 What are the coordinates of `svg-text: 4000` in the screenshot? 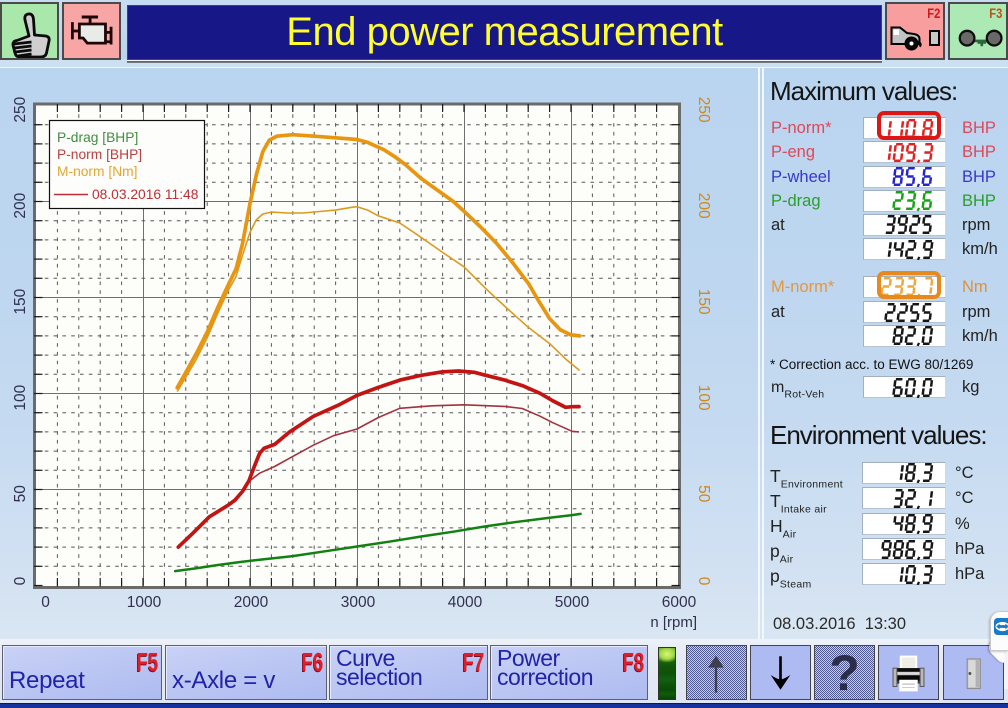 It's located at (465, 602).